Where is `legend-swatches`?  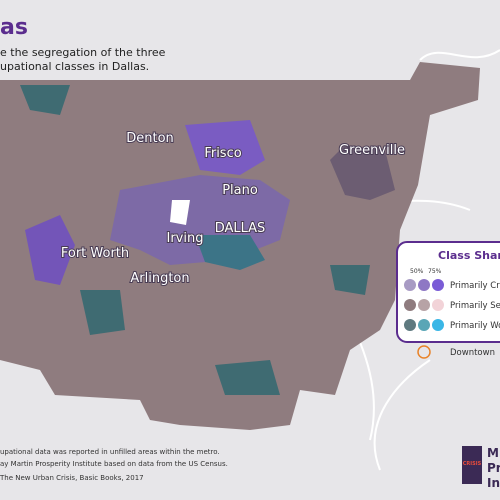 legend-swatches is located at coordinates (424, 305).